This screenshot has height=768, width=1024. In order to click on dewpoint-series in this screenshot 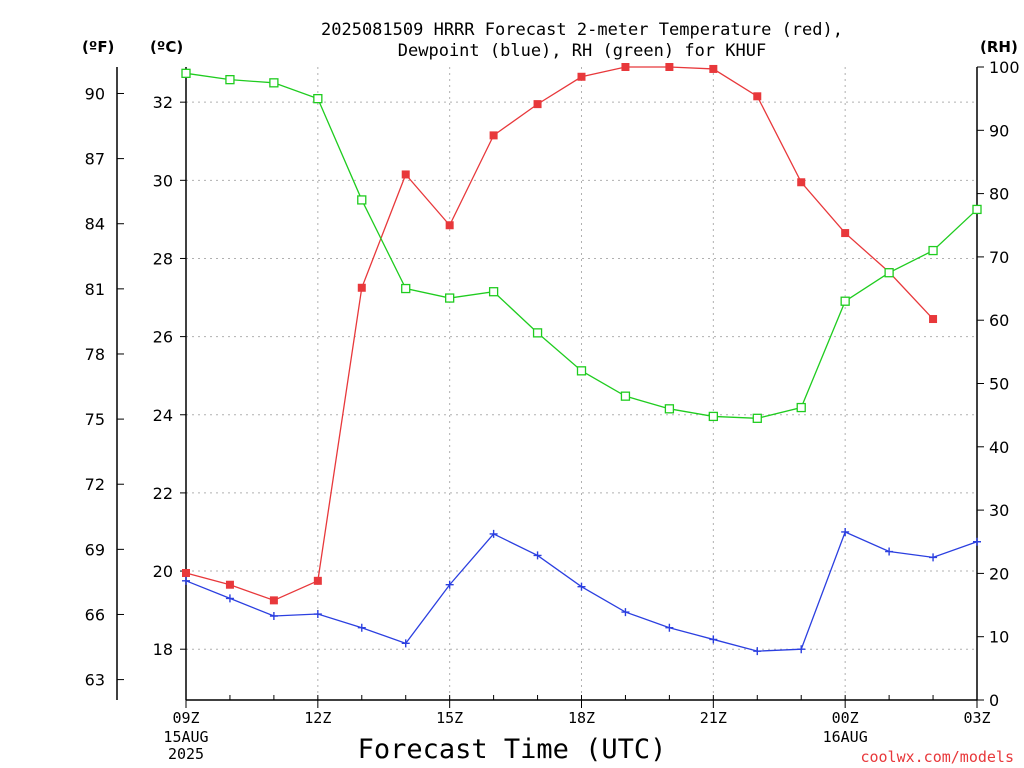, I will do `click(581, 591)`.